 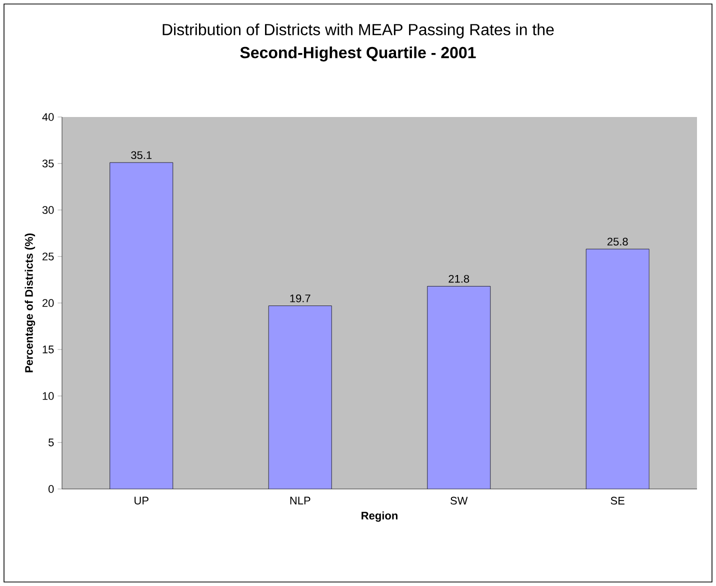 What do you see at coordinates (459, 278) in the screenshot?
I see `data-label: 21.8` at bounding box center [459, 278].